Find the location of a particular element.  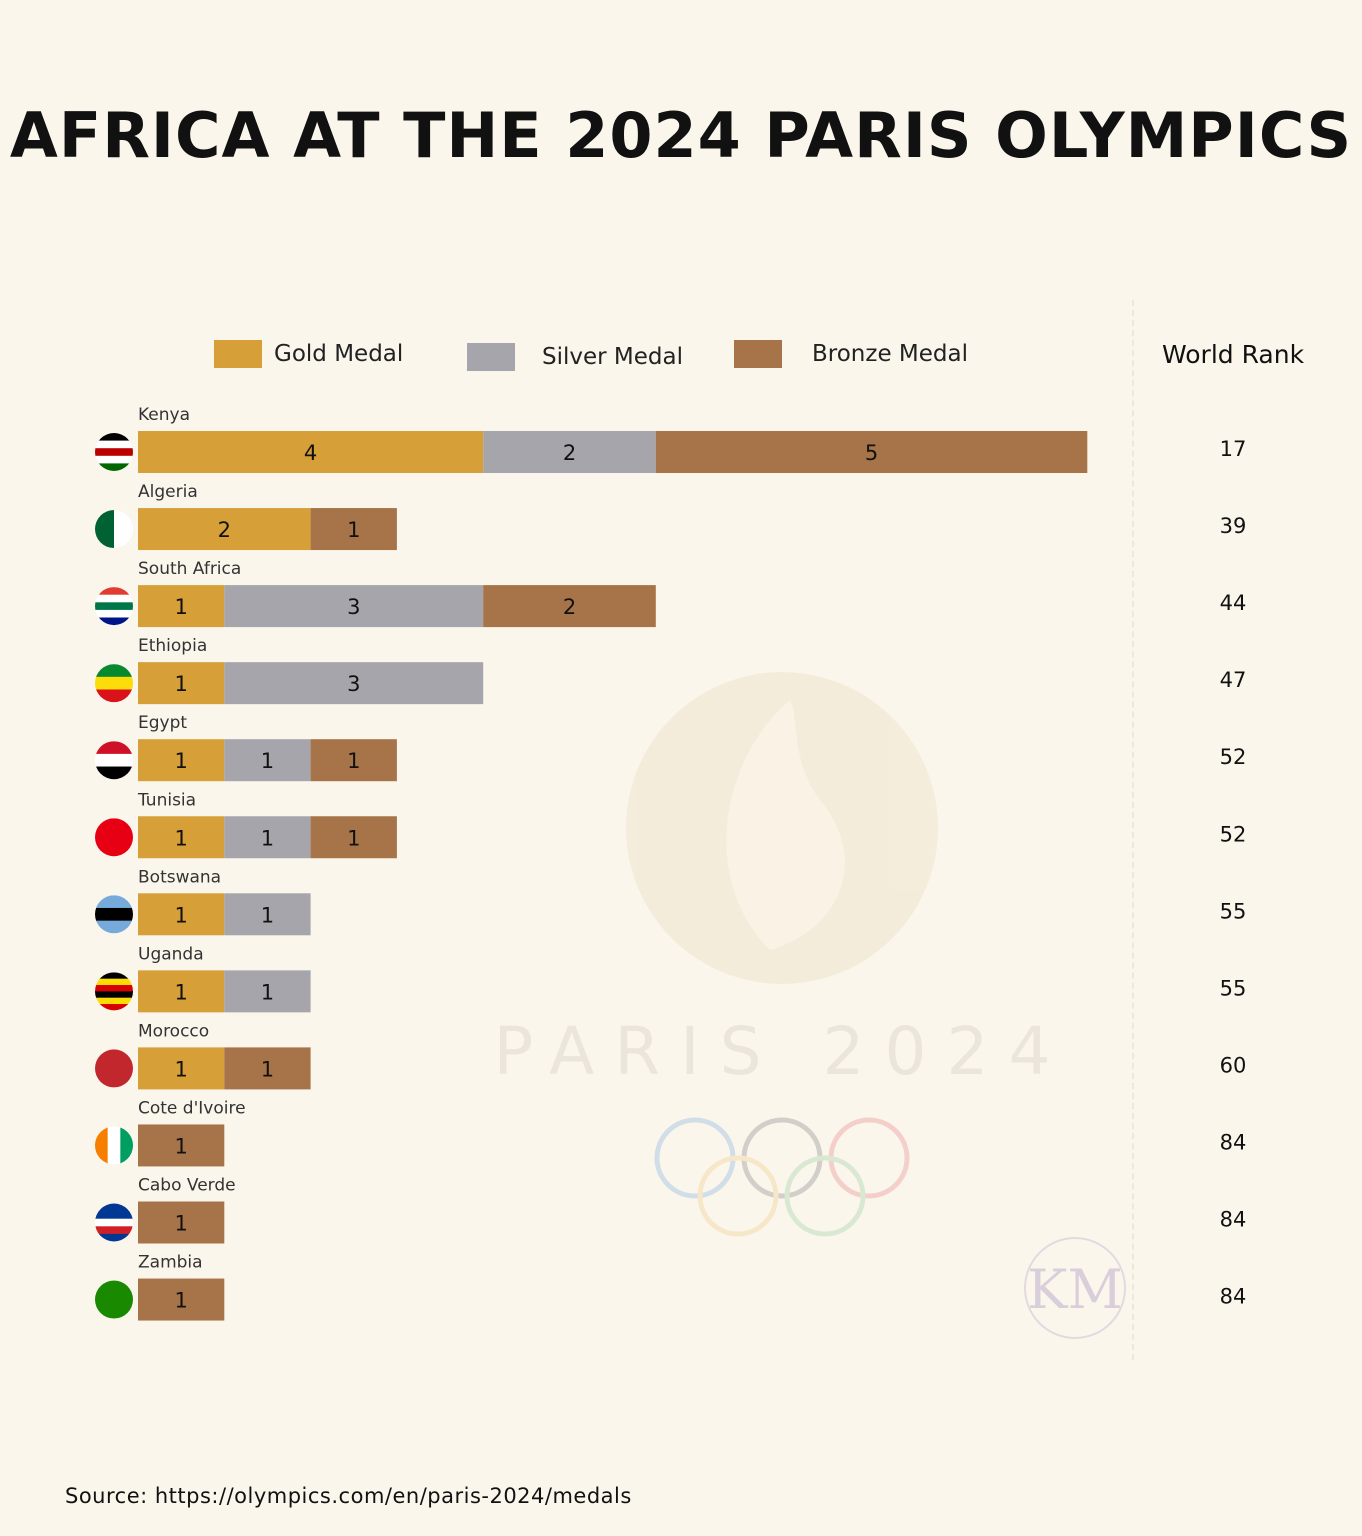

chart-title: AFRICA AT THE 2024 PARIS OLYMPICS is located at coordinates (681, 135).